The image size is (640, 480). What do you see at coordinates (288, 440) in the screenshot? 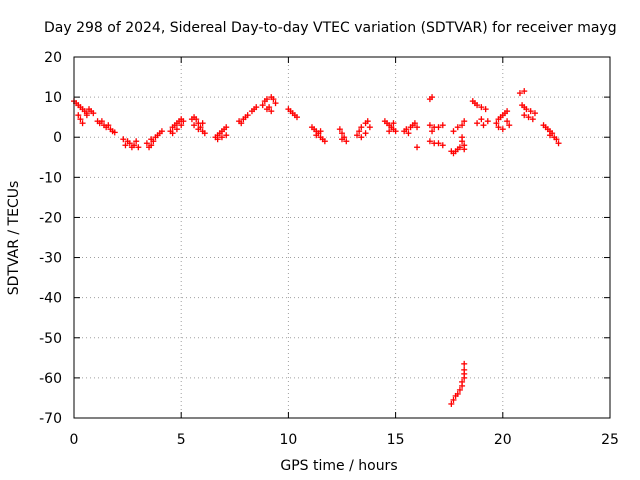
I see `x-tick-label: 10` at bounding box center [288, 440].